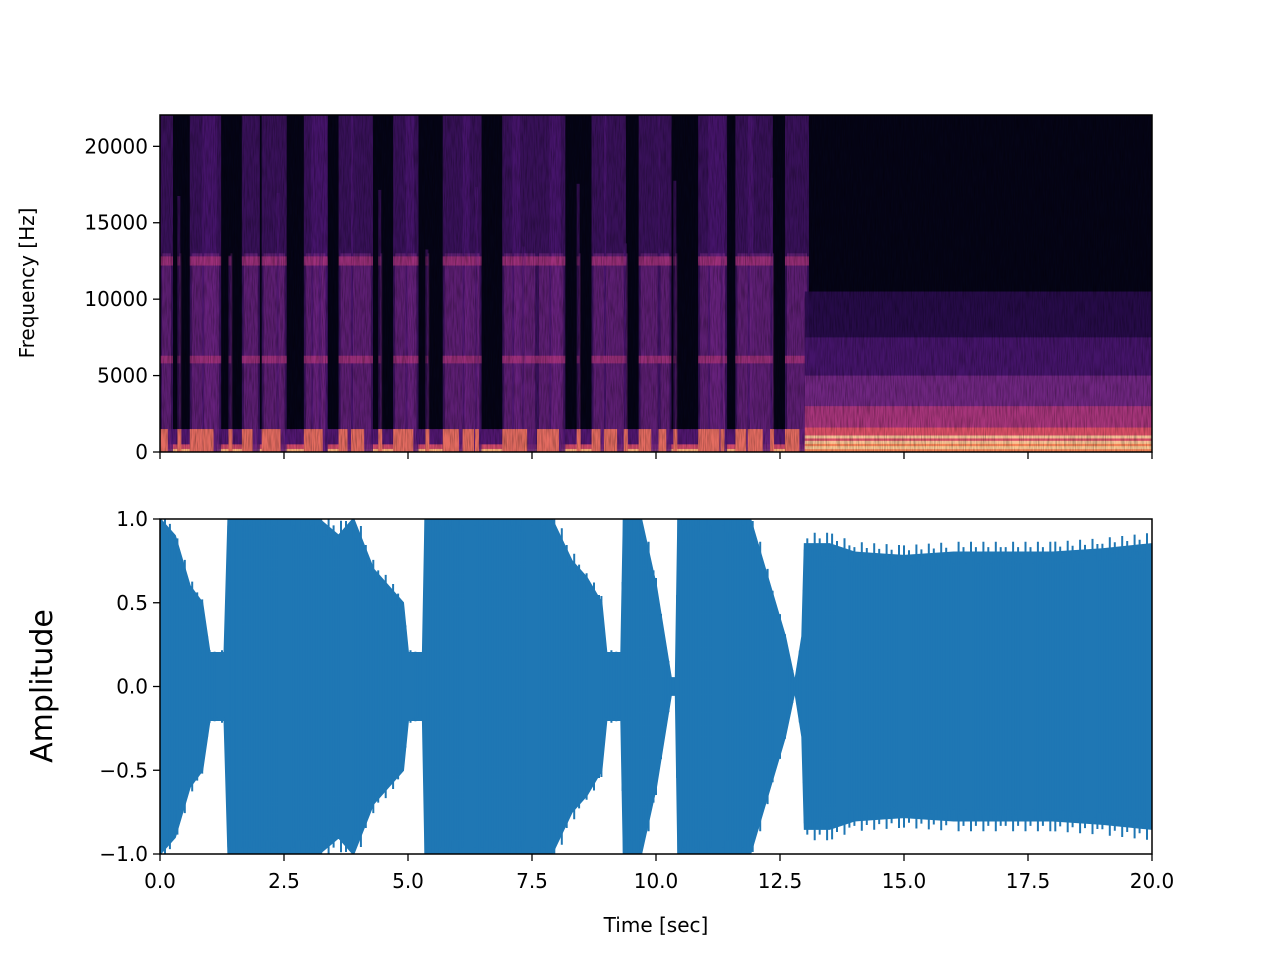 The height and width of the screenshot is (960, 1280). What do you see at coordinates (123, 854) in the screenshot?
I see `waveform-y-tick-label: −1.0` at bounding box center [123, 854].